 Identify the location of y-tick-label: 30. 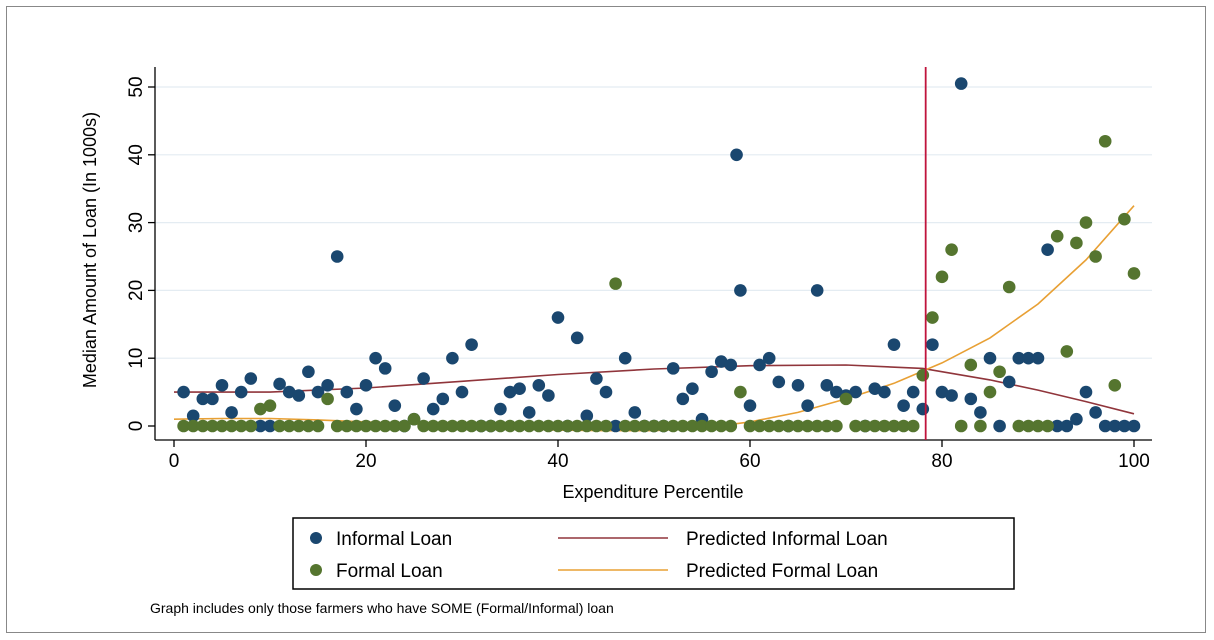
(136, 222).